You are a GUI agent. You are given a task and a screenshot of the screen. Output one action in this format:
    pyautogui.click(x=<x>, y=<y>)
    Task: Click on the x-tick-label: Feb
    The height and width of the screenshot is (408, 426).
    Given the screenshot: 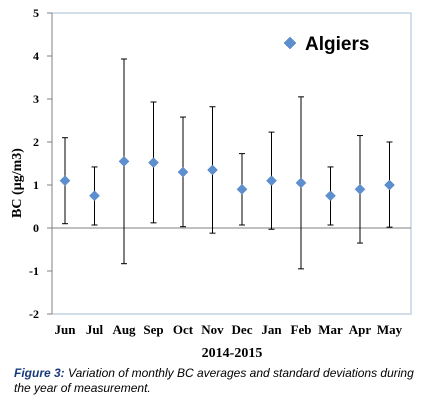 What is the action you would take?
    pyautogui.click(x=301, y=329)
    